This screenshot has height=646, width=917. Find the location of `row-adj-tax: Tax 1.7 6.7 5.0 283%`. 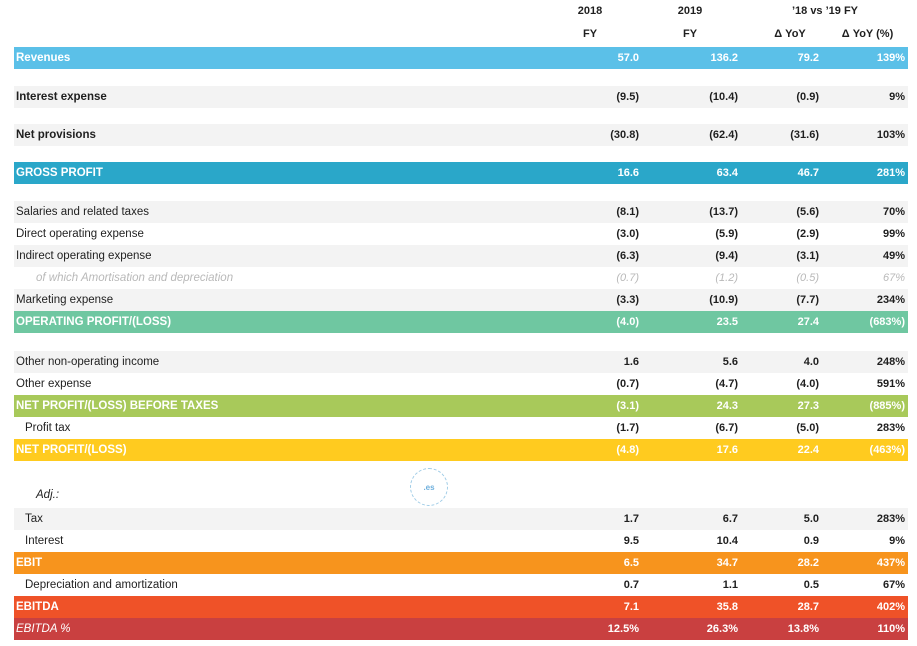

row-adj-tax: Tax 1.7 6.7 5.0 283% is located at coordinates (461, 519).